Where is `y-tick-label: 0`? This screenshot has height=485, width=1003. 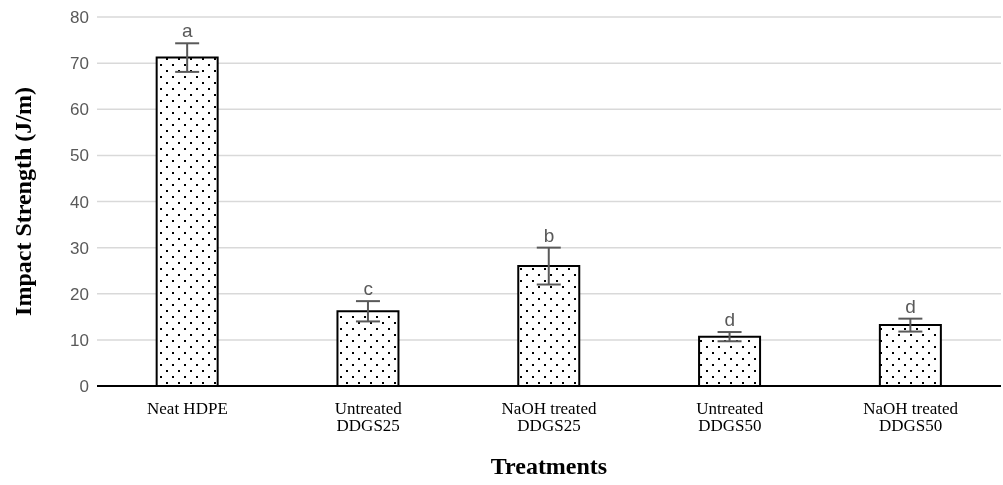
y-tick-label: 0 is located at coordinates (84, 387).